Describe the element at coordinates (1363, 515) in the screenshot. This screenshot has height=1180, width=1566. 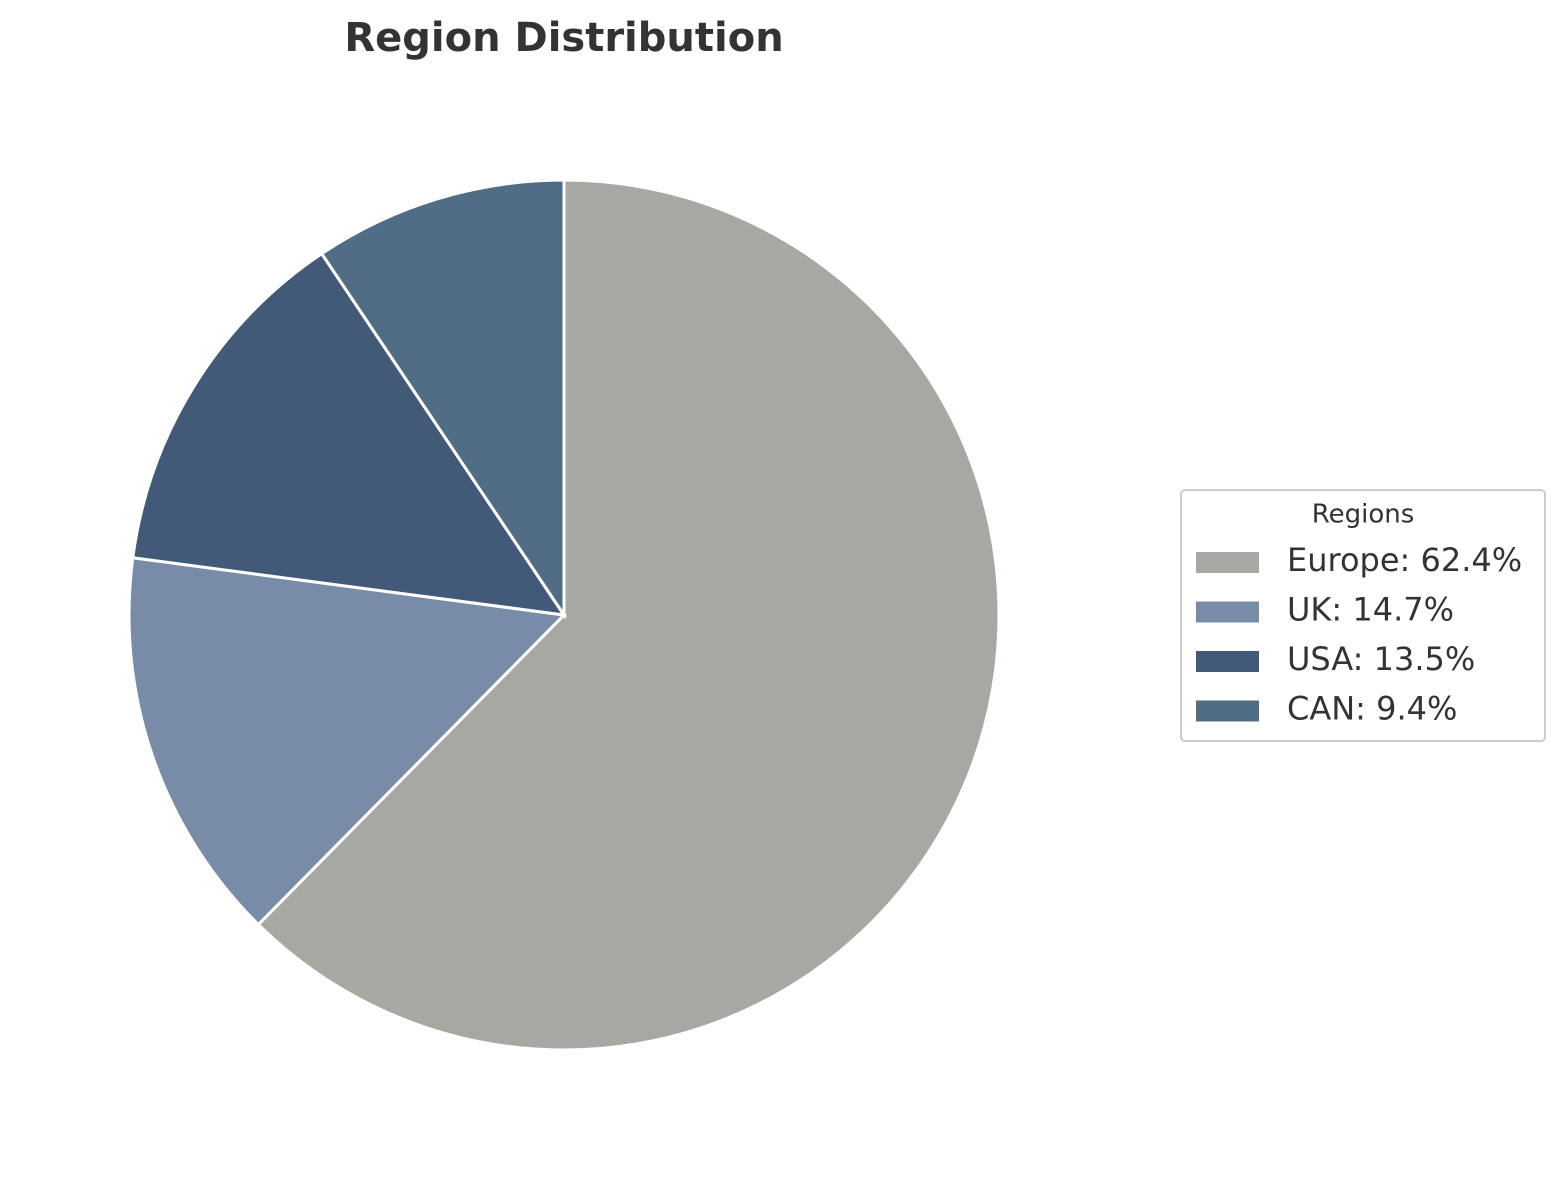
I see `legend-title: Regions` at that location.